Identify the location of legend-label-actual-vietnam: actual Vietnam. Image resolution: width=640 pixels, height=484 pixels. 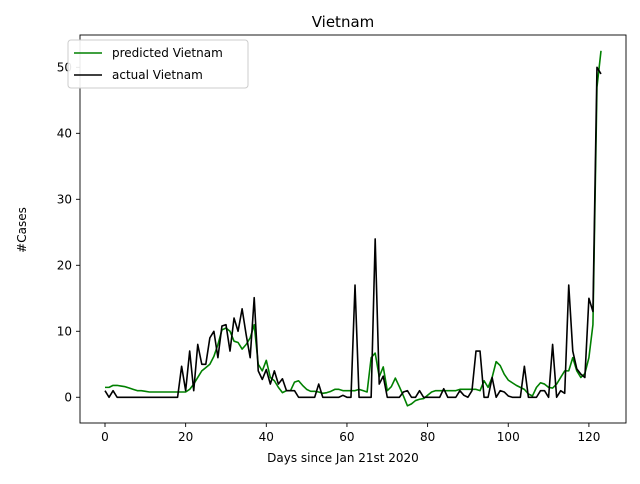
(157, 75).